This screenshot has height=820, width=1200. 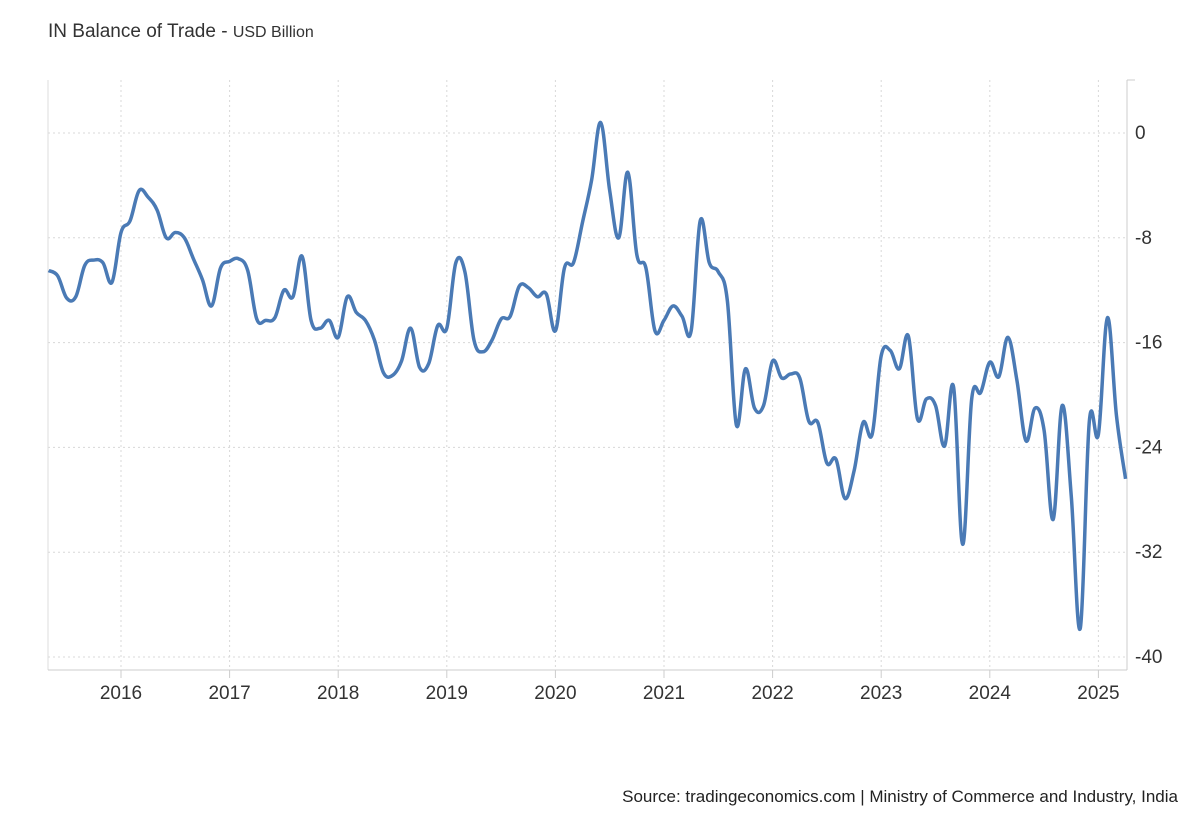 What do you see at coordinates (1140, 133) in the screenshot?
I see `y-tick-label: 0` at bounding box center [1140, 133].